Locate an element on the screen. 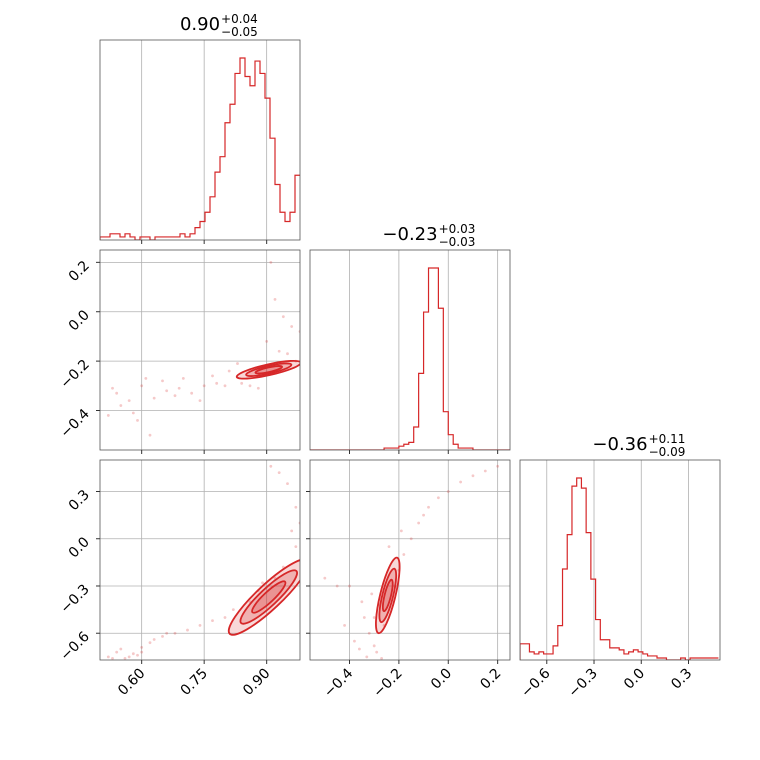  x-tick-label: 0.75 is located at coordinates (194, 682).